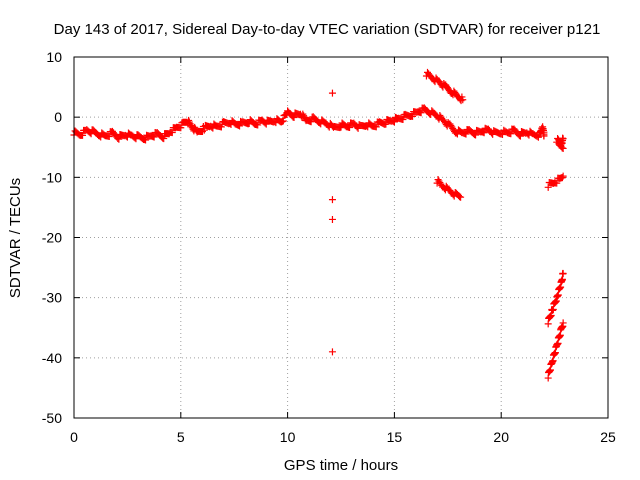 Image resolution: width=640 pixels, height=480 pixels. I want to click on x-tick-label: 10, so click(288, 437).